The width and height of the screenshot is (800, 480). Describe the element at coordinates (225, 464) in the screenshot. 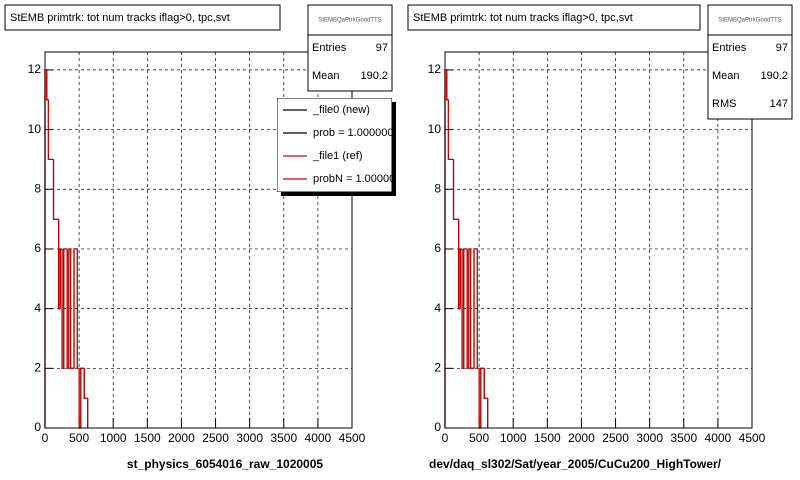

I see `x-axis-label: st_physics_6054016_raw_1020005` at that location.